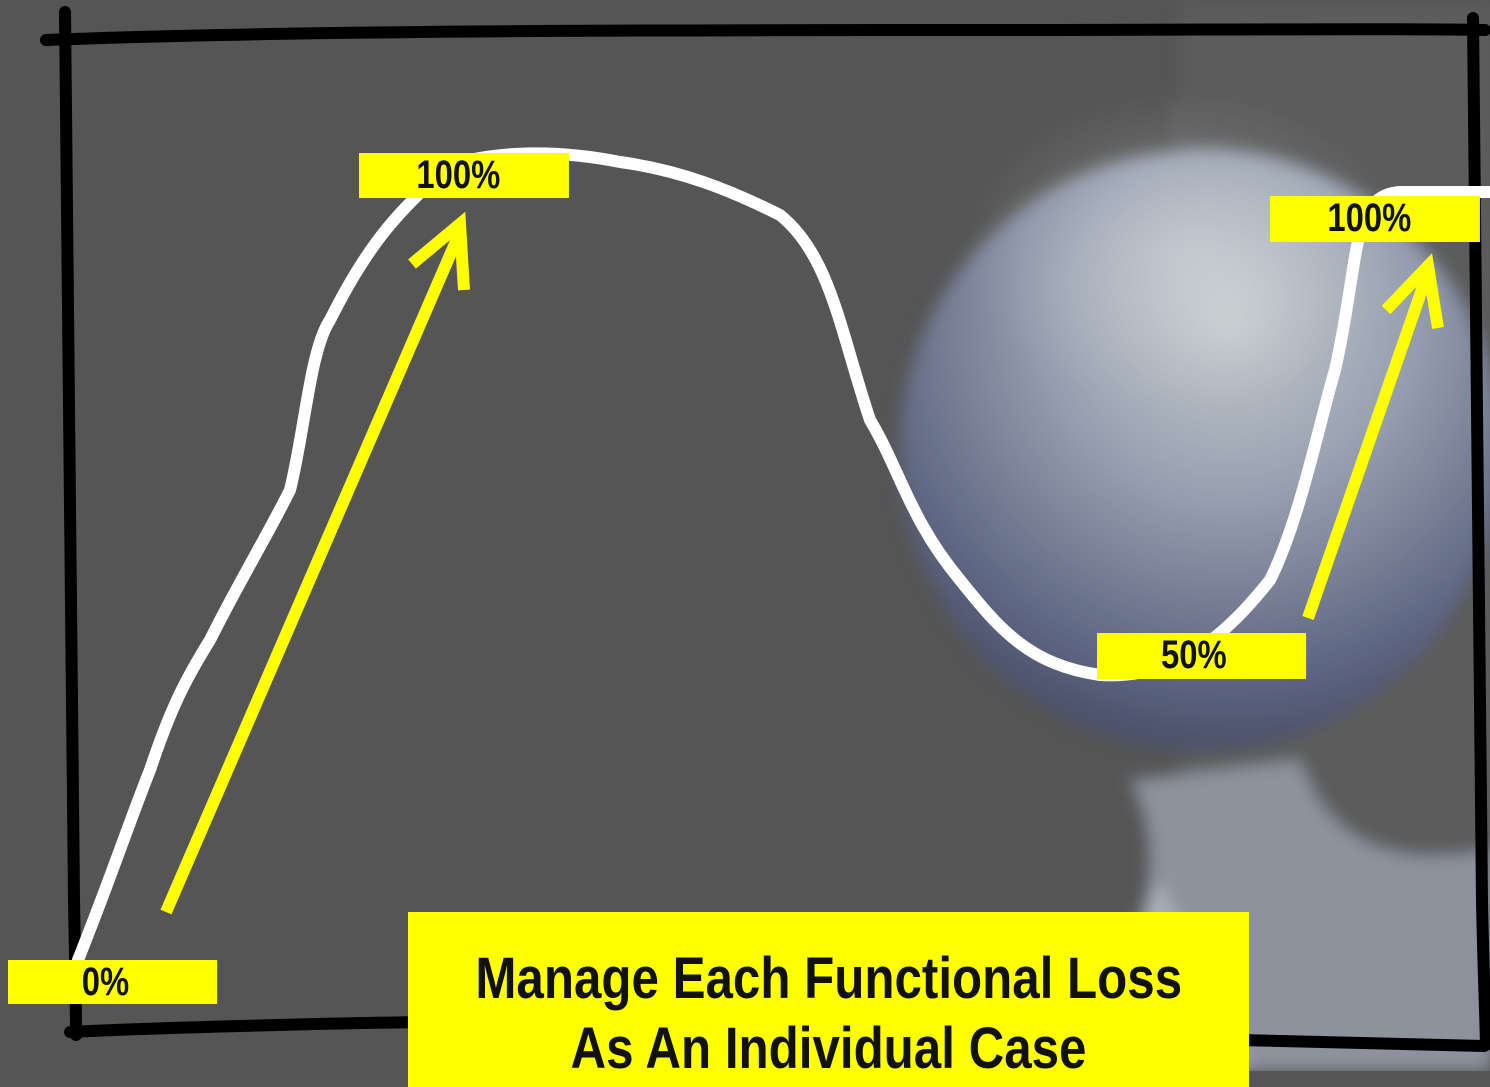  What do you see at coordinates (1193, 655) in the screenshot?
I see `label-dip-text: 50%` at bounding box center [1193, 655].